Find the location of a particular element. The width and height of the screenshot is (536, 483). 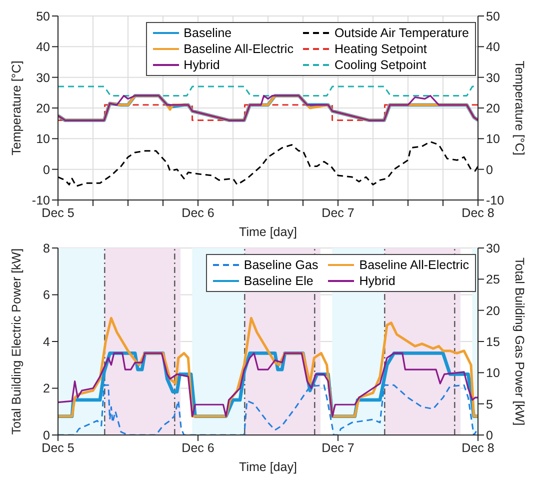

y2-tick-label: 5 is located at coordinates (489, 404).